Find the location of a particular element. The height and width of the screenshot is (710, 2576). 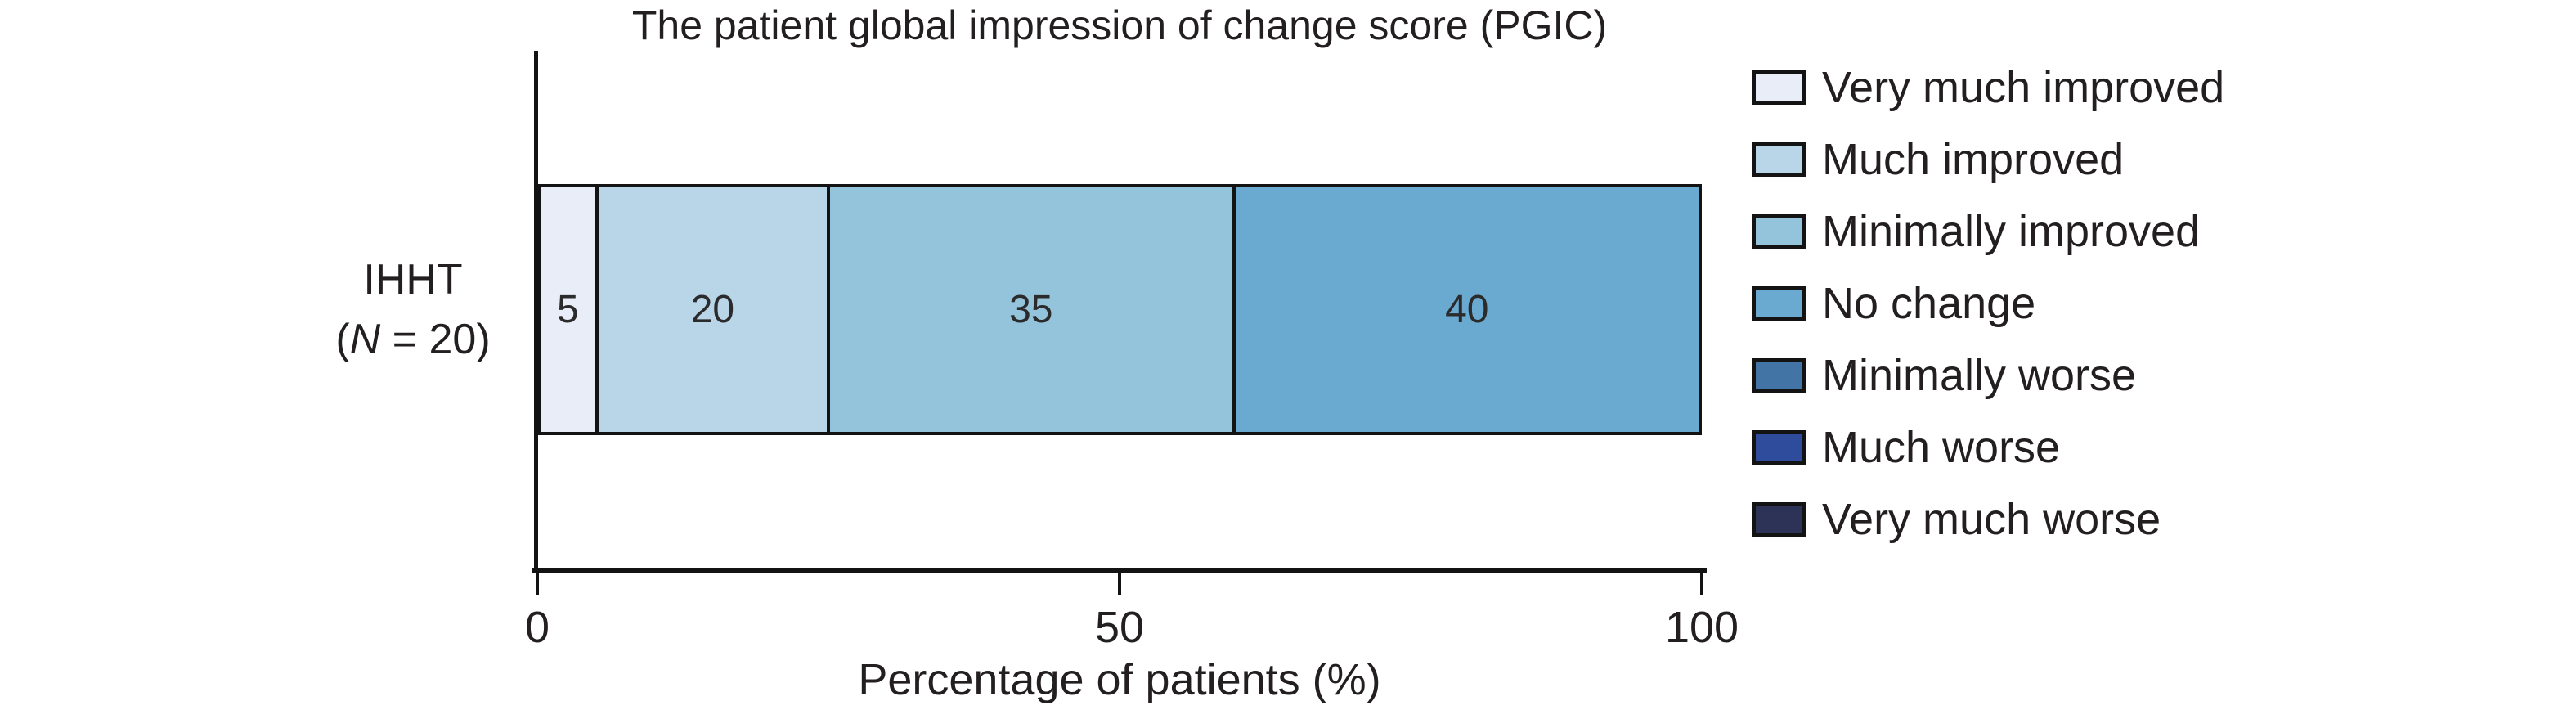

legend-item-much-improved: Much improved is located at coordinates (1988, 159).